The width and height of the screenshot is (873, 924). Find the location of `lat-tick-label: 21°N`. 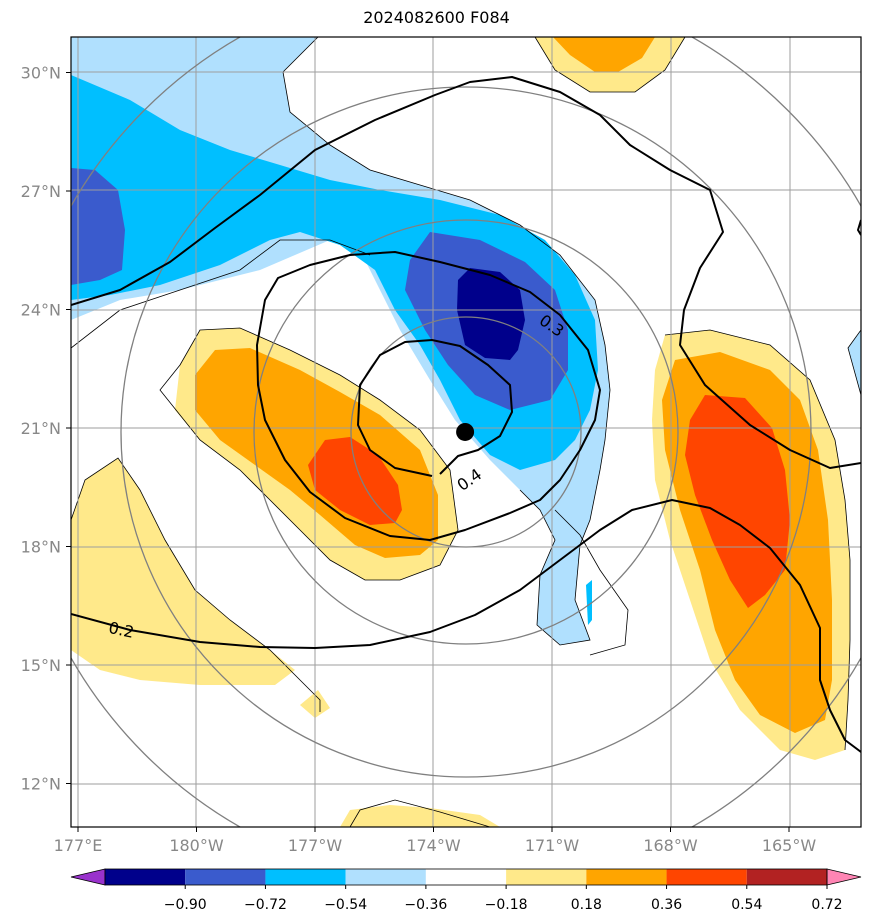

lat-tick-label: 21°N is located at coordinates (41, 428).